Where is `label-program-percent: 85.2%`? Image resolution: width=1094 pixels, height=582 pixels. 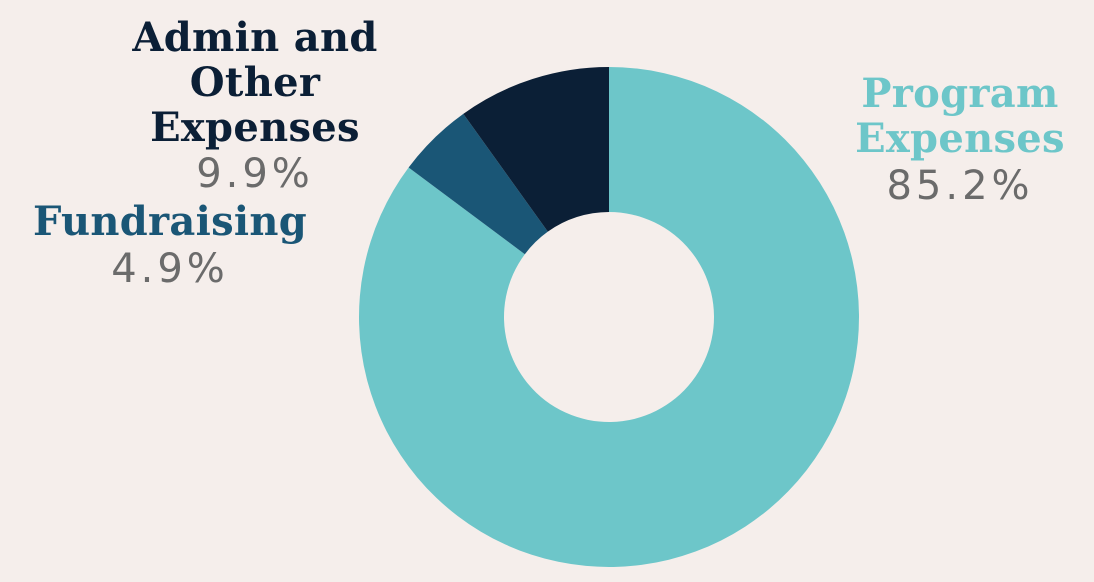 label-program-percent: 85.2% is located at coordinates (960, 185).